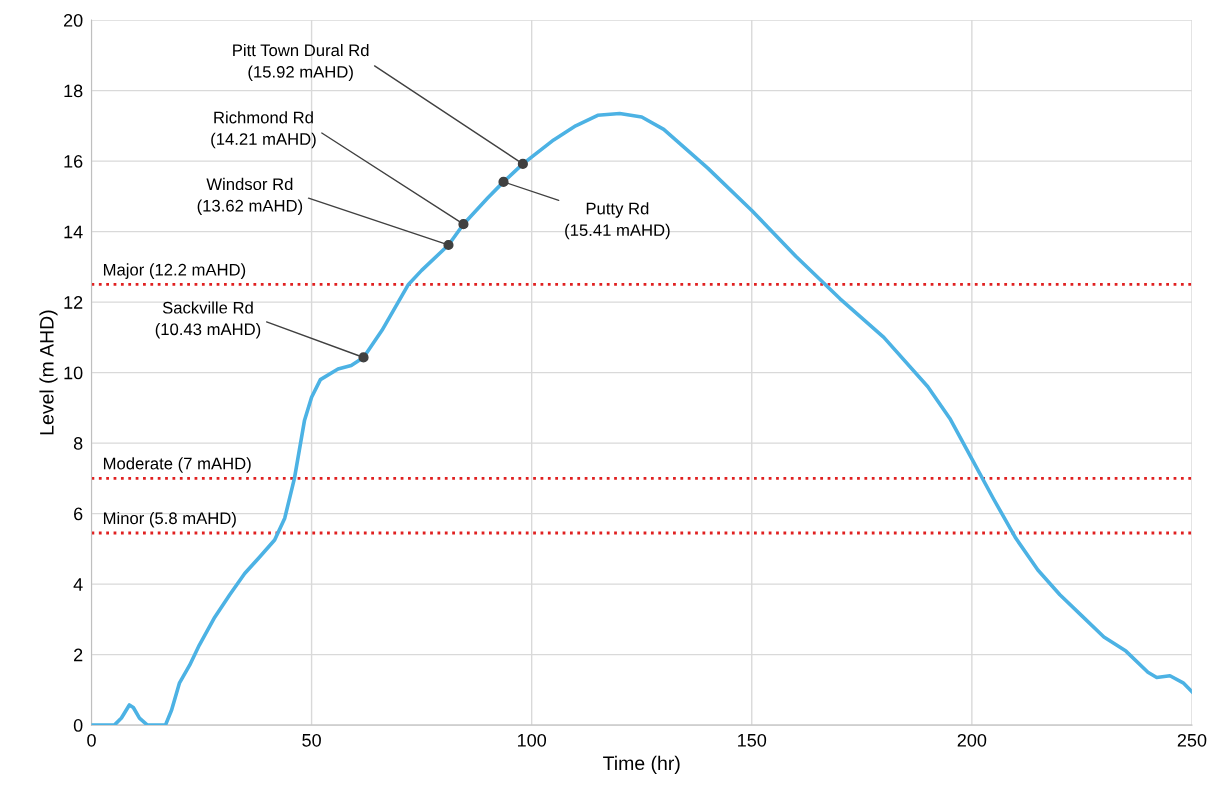  What do you see at coordinates (73, 20) in the screenshot?
I see `y-tick-label: 20` at bounding box center [73, 20].